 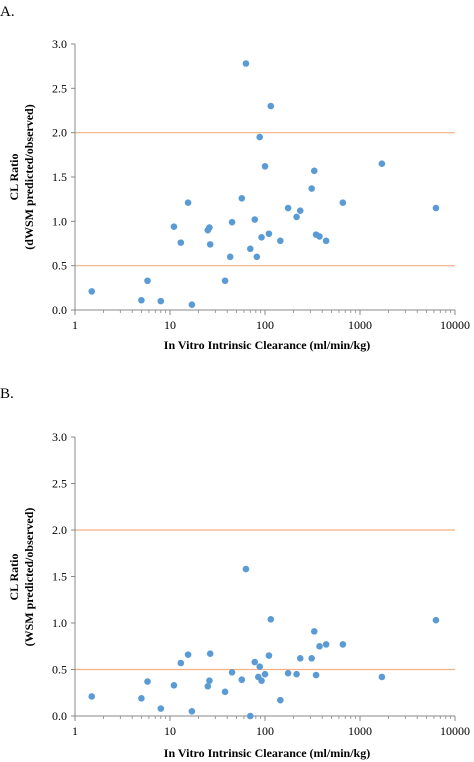 I want to click on y-axis-label-line1-b: CL Ratio, so click(x=14, y=576).